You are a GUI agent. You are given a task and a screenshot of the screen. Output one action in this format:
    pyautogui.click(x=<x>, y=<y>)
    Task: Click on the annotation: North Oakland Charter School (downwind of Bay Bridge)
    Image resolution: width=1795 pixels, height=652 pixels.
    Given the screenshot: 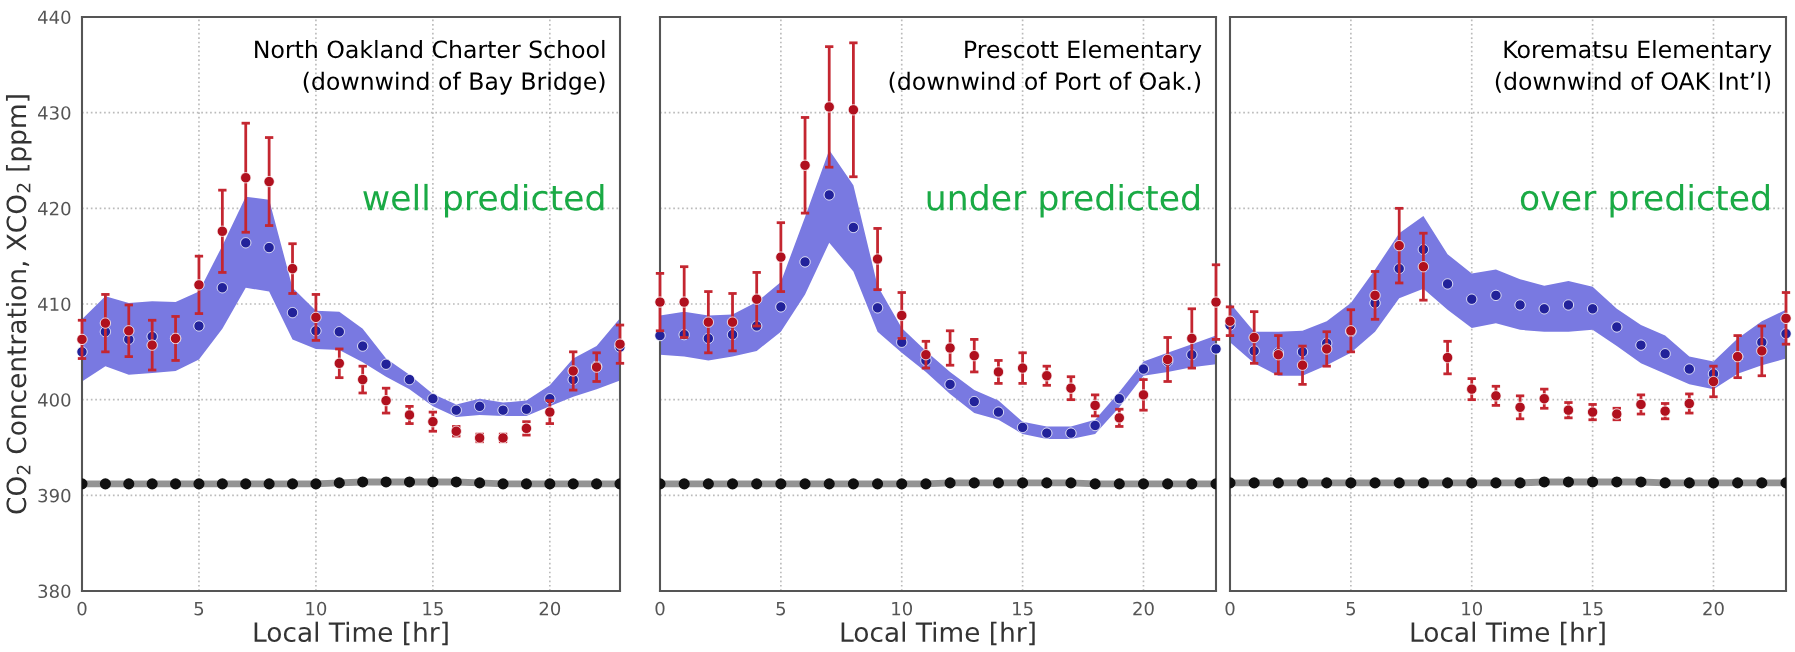 What is the action you would take?
    pyautogui.click(x=430, y=67)
    